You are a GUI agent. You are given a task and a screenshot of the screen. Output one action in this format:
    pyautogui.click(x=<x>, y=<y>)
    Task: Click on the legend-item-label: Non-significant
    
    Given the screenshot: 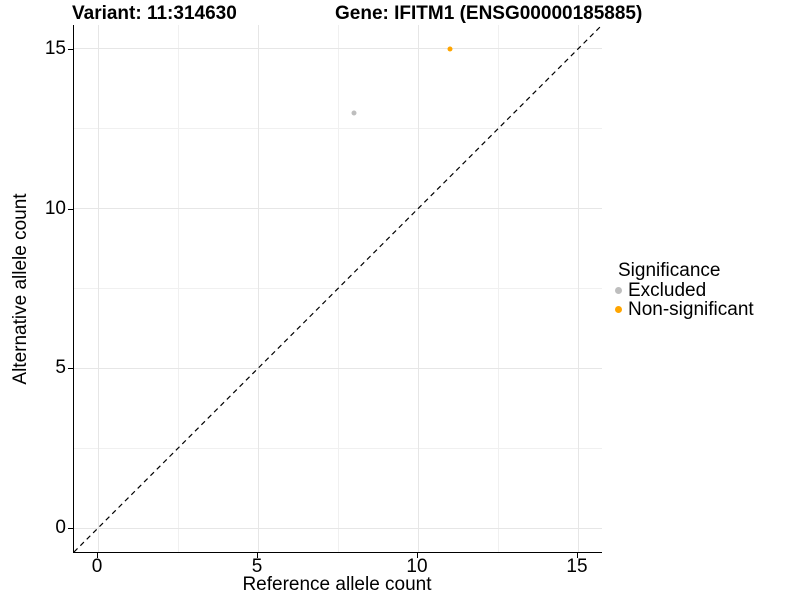 What is the action you would take?
    pyautogui.click(x=691, y=309)
    